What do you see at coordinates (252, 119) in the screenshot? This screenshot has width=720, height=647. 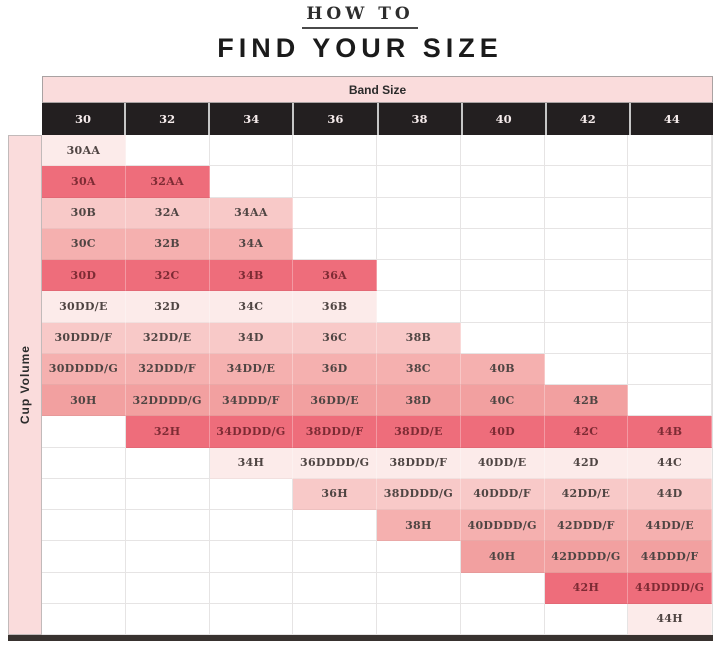 I see `band-size-34: 34` at bounding box center [252, 119].